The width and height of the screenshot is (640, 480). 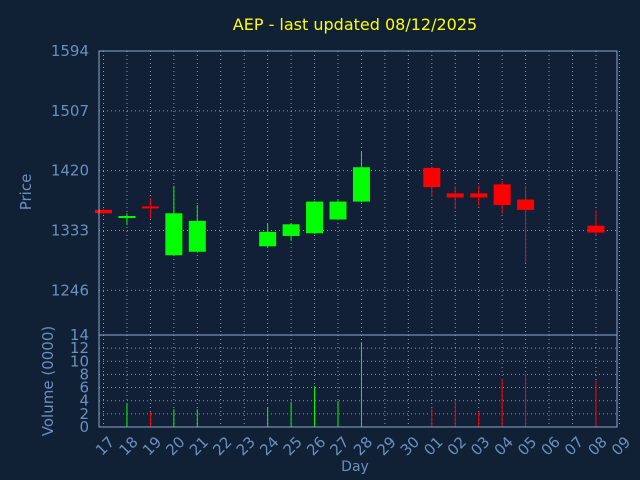 What do you see at coordinates (84, 427) in the screenshot?
I see `volume-tick-label: 0` at bounding box center [84, 427].